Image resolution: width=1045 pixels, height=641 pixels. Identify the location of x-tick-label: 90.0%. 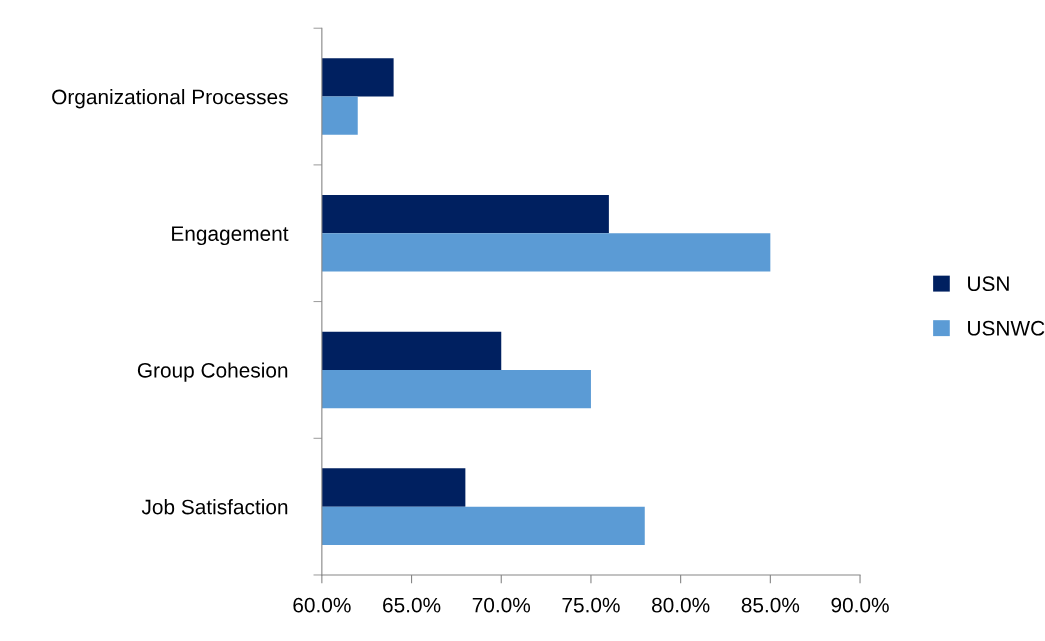
(860, 605).